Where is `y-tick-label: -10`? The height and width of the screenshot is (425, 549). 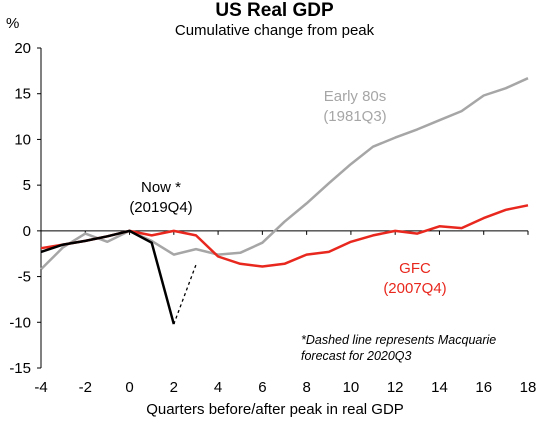
y-tick-label: -10 is located at coordinates (20, 322).